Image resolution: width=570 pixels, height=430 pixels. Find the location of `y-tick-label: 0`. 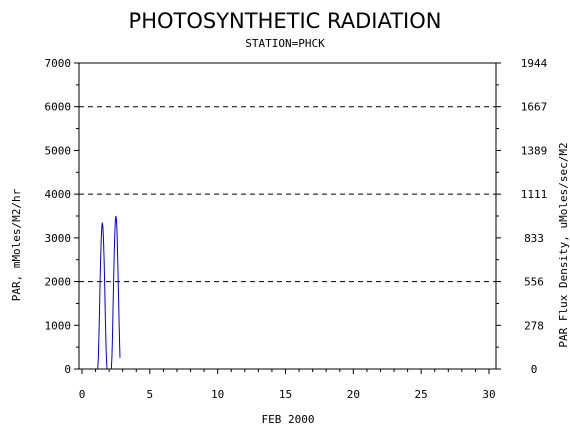

y-tick-label: 0 is located at coordinates (67, 369).